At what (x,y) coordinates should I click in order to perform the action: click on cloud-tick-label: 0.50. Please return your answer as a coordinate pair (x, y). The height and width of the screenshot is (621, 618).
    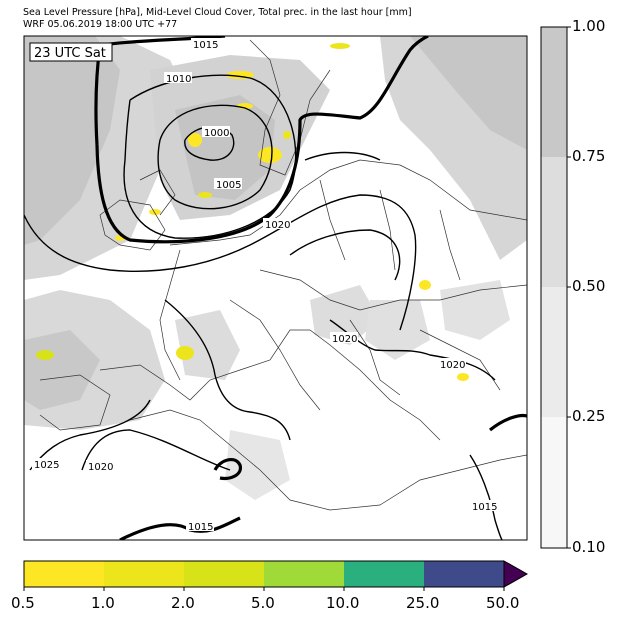
    Looking at the image, I should click on (589, 286).